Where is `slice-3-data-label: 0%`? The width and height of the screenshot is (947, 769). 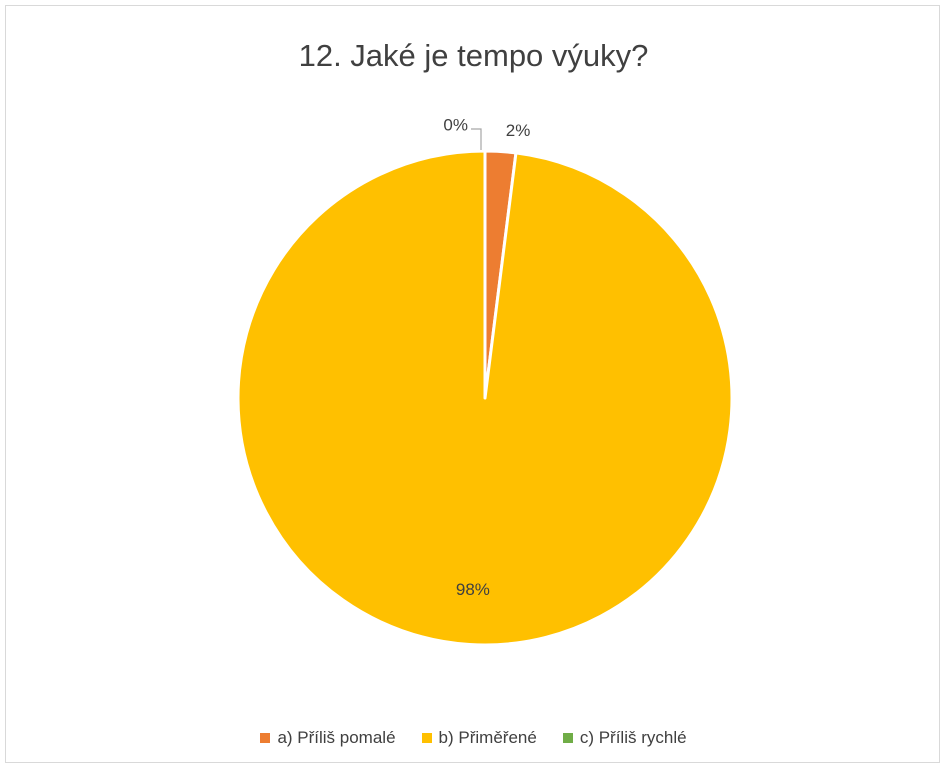
slice-3-data-label: 0% is located at coordinates (455, 124).